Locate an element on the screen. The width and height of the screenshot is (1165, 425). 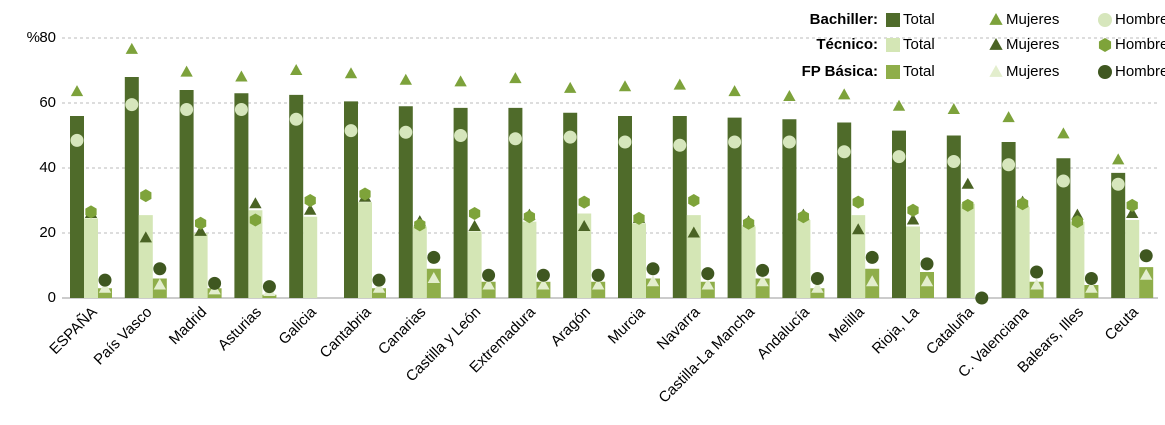
x-tick-label: Navarra is located at coordinates (679, 328).